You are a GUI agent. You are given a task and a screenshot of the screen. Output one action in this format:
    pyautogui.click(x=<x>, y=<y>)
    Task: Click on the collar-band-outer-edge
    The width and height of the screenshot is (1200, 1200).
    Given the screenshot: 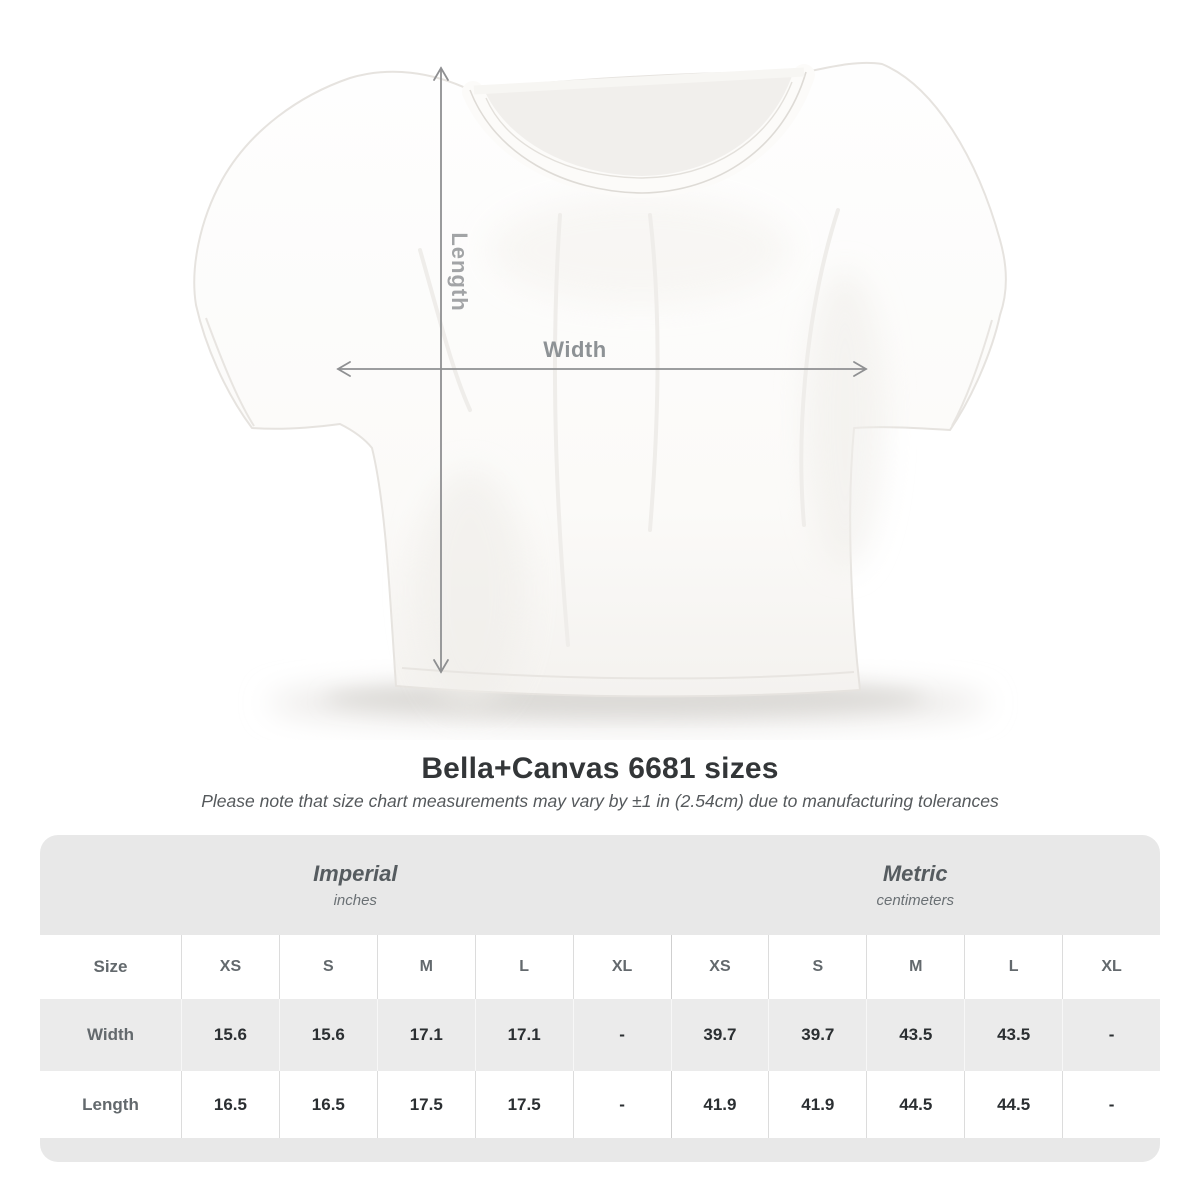 What is the action you would take?
    pyautogui.click(x=638, y=132)
    